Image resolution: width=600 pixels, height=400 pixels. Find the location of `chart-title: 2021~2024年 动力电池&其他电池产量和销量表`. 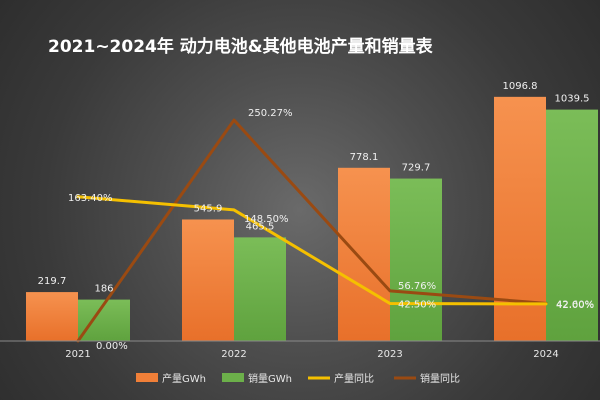

chart-title: 2021~2024年 动力电池&其他电池产量和销量表 is located at coordinates (241, 46).